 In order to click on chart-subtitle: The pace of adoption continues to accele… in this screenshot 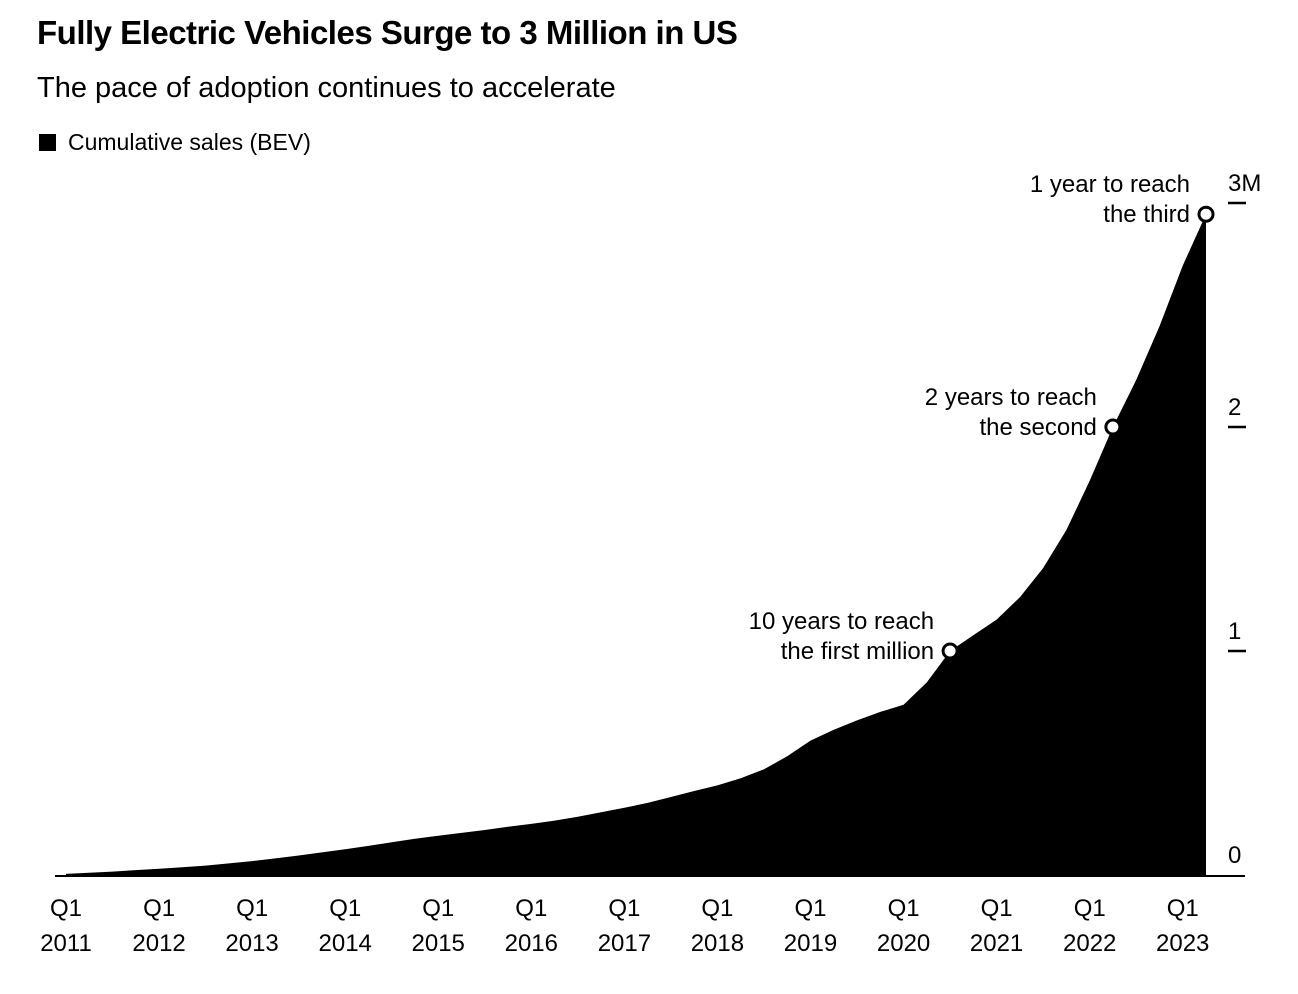, I will do `click(326, 88)`.